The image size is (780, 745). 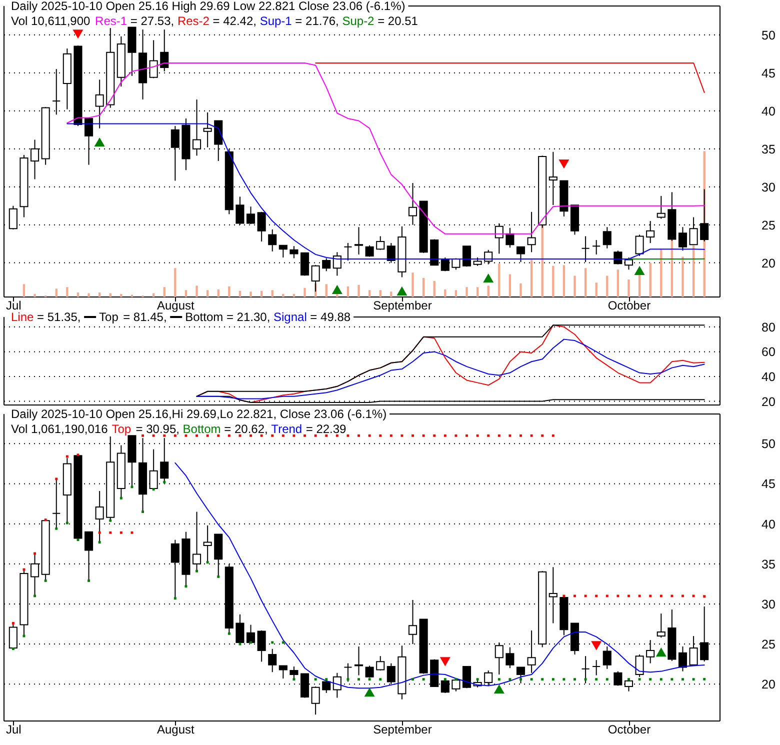 What do you see at coordinates (309, 429) in the screenshot?
I see `text: Trend = 22.39` at bounding box center [309, 429].